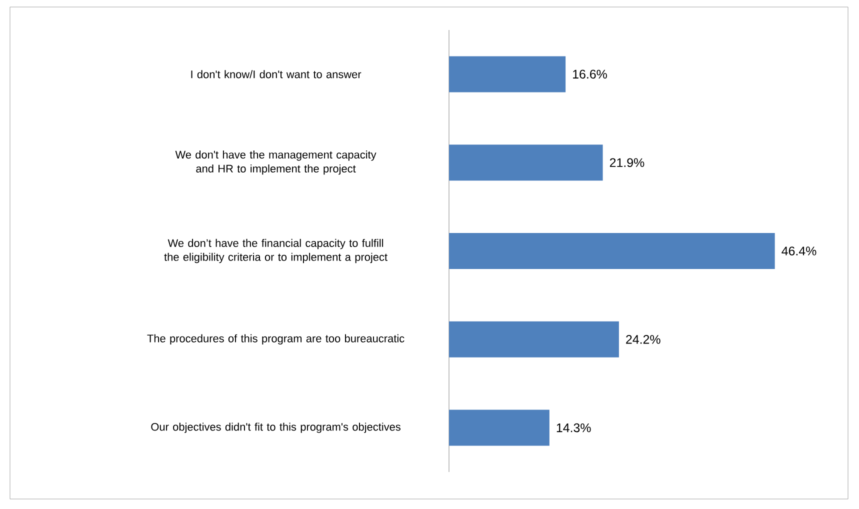 Image resolution: width=859 pixels, height=509 pixels. What do you see at coordinates (799, 251) in the screenshot?
I see `data-label: 46.4%` at bounding box center [799, 251].